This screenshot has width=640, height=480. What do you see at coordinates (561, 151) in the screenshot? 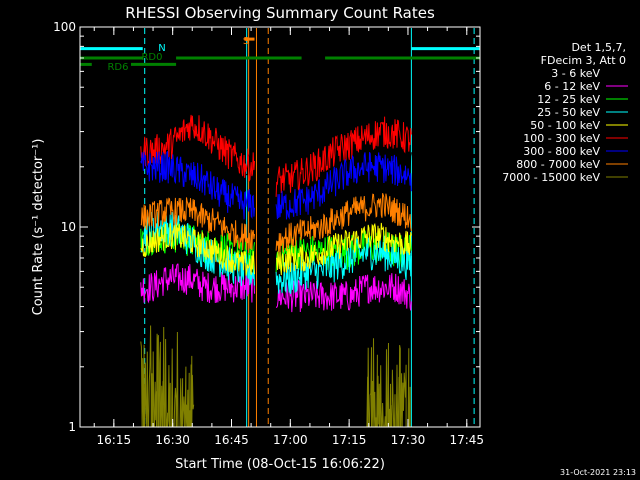
I see `legend-entry-6: 300 - 800 keV` at bounding box center [561, 151].